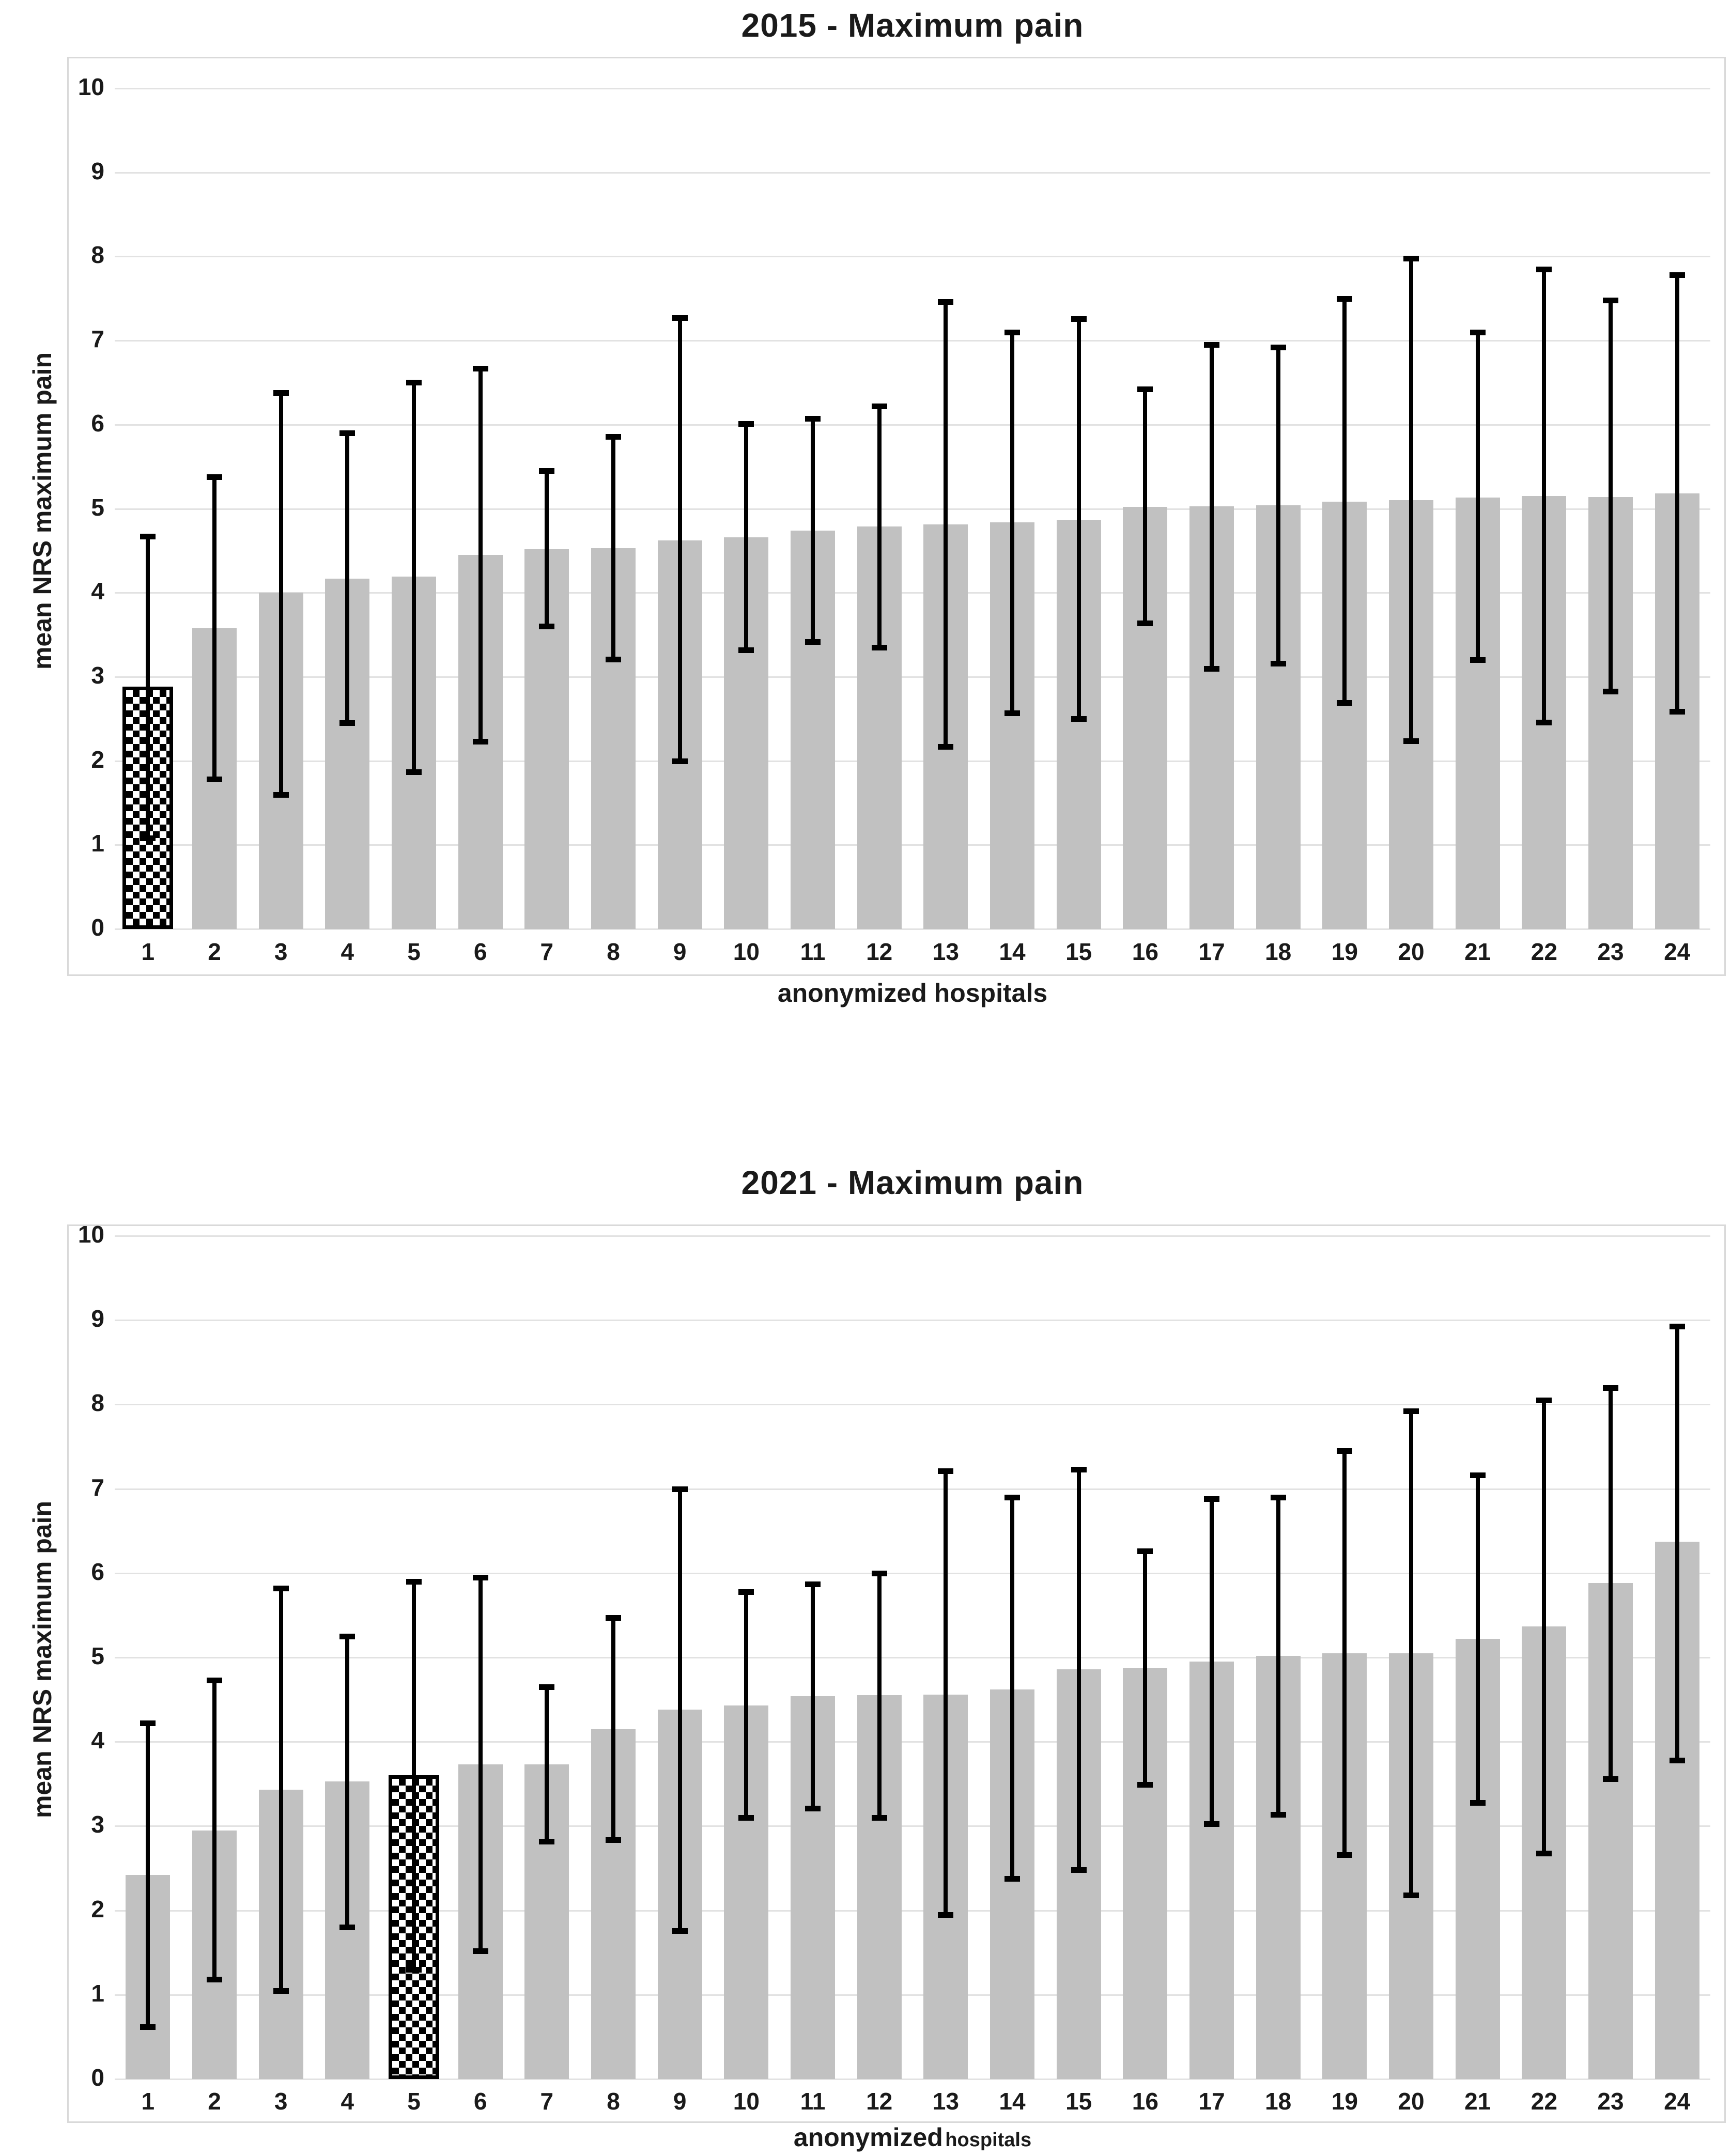 This screenshot has width=1731, height=2156. What do you see at coordinates (1610, 2101) in the screenshot?
I see `x-tick-label-hospital-23: 23` at bounding box center [1610, 2101].